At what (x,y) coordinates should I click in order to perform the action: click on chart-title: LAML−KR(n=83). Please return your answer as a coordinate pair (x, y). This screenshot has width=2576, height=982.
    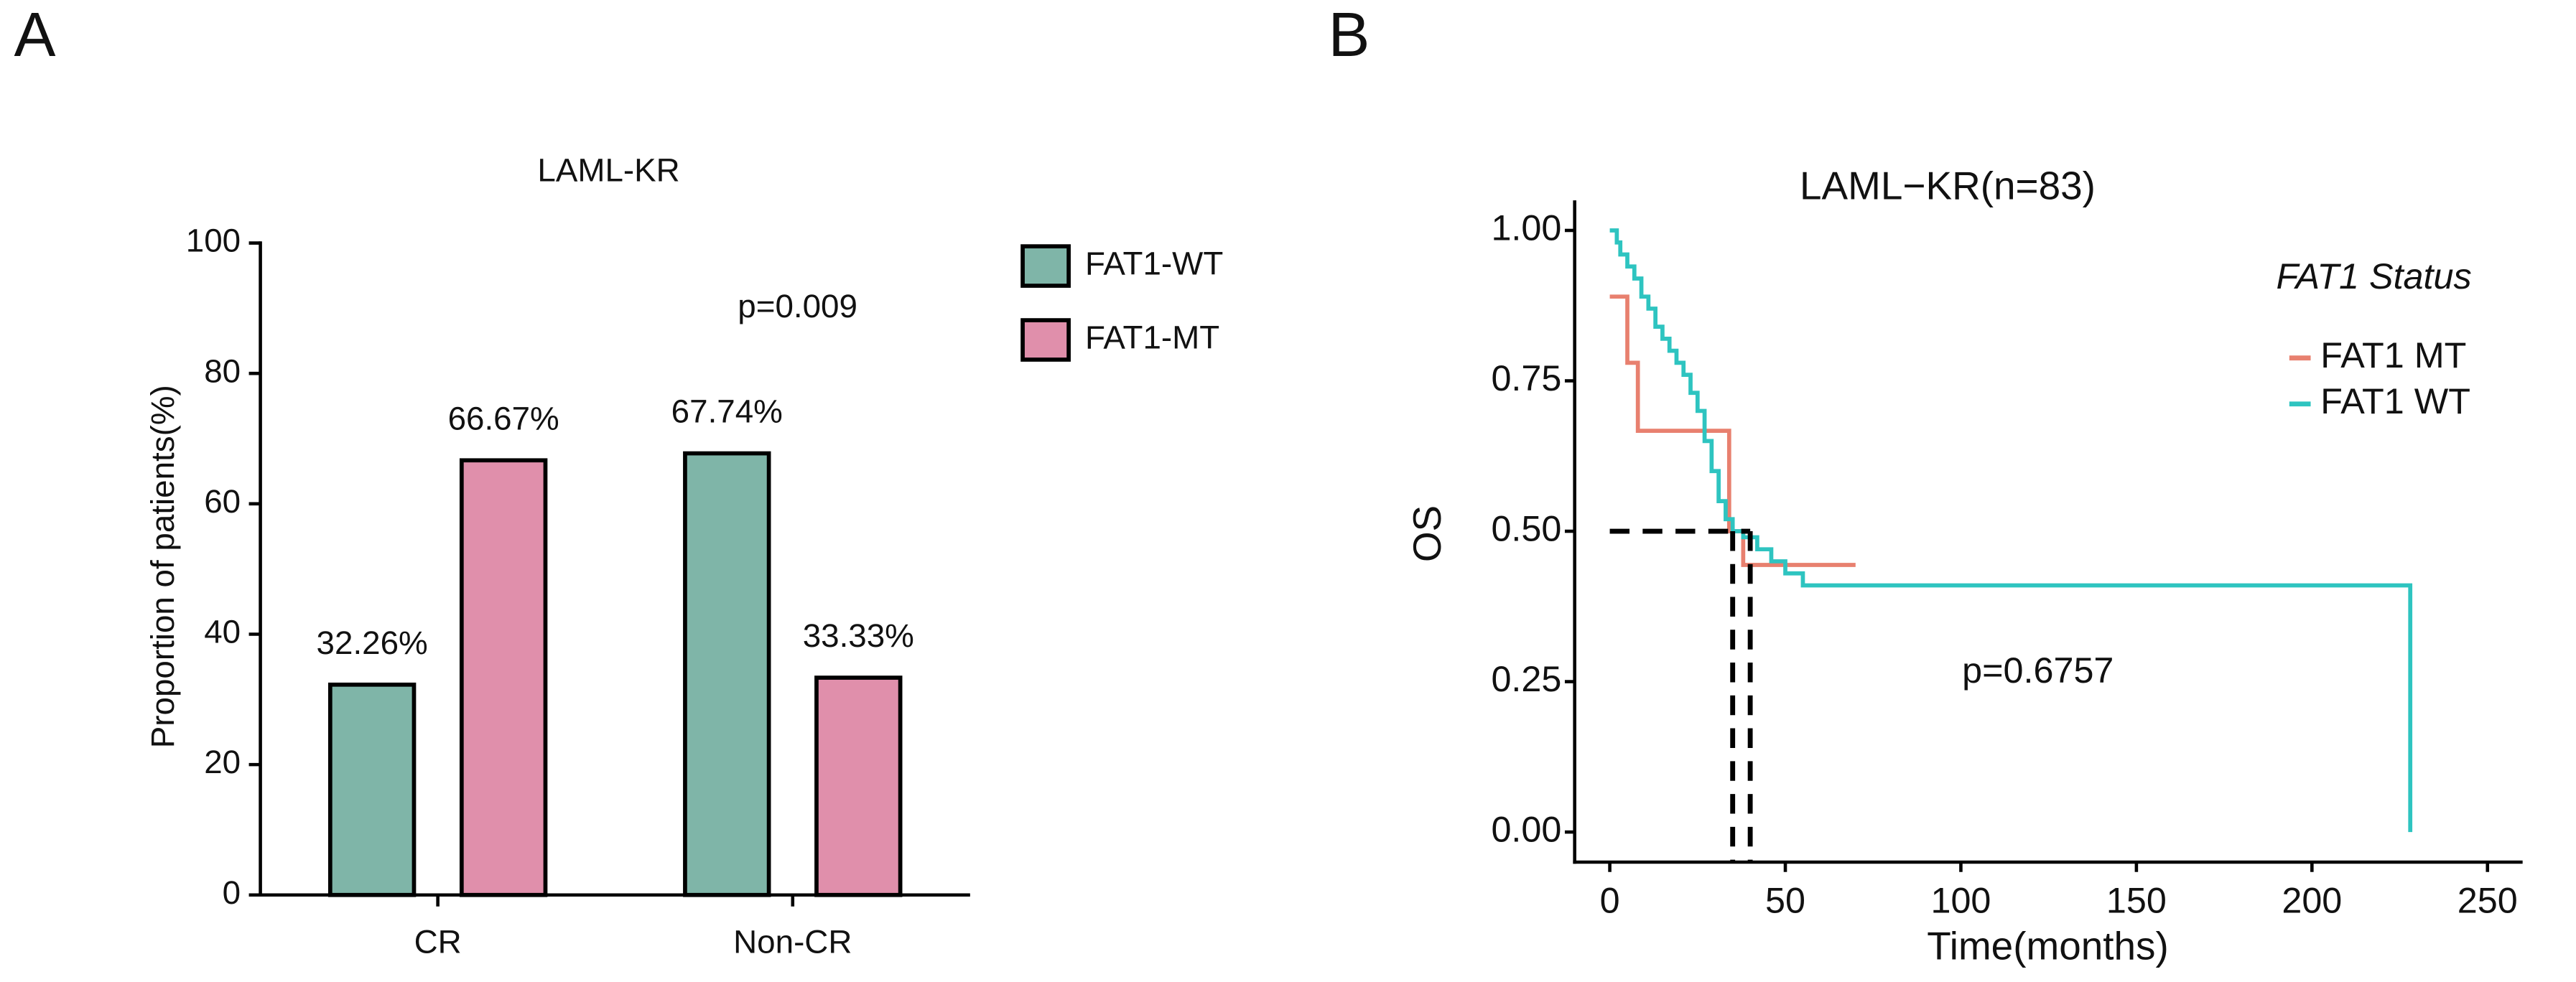
    Looking at the image, I should click on (1948, 186).